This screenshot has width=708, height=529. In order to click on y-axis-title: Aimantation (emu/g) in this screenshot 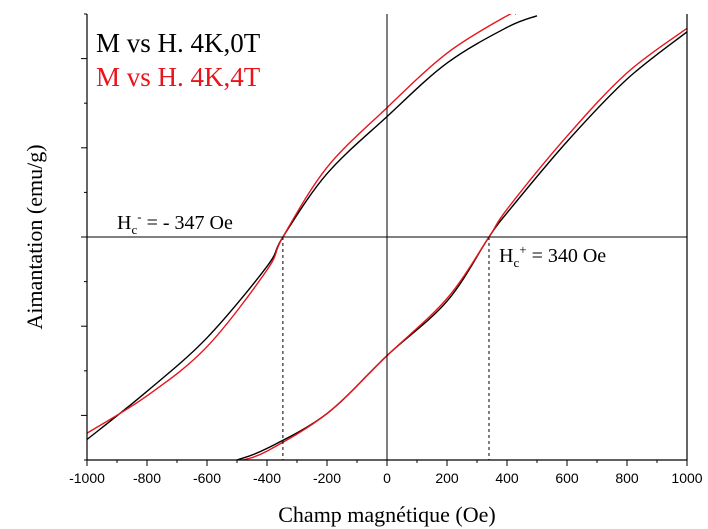, I will do `click(34, 236)`.